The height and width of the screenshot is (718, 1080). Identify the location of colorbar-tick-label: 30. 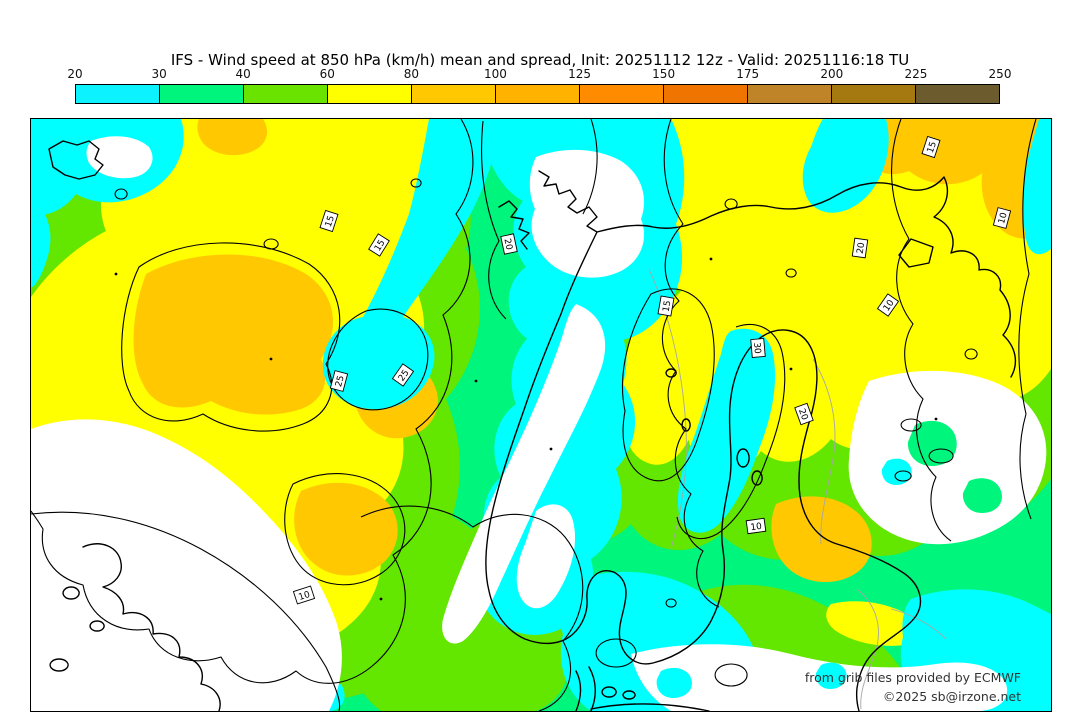
(159, 74).